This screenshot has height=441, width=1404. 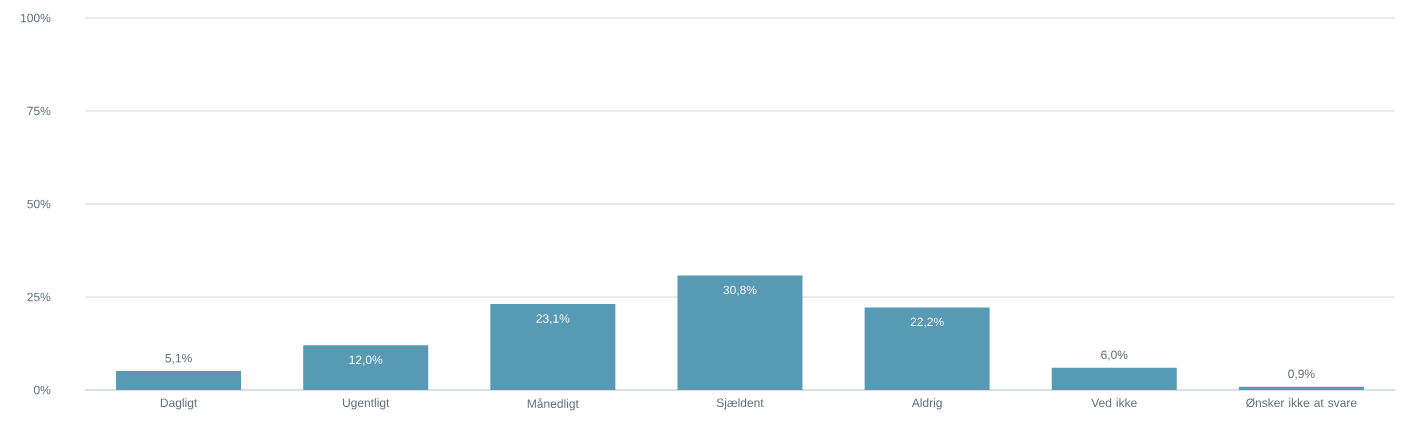 I want to click on x-tick-label: Dagligt, so click(x=179, y=404).